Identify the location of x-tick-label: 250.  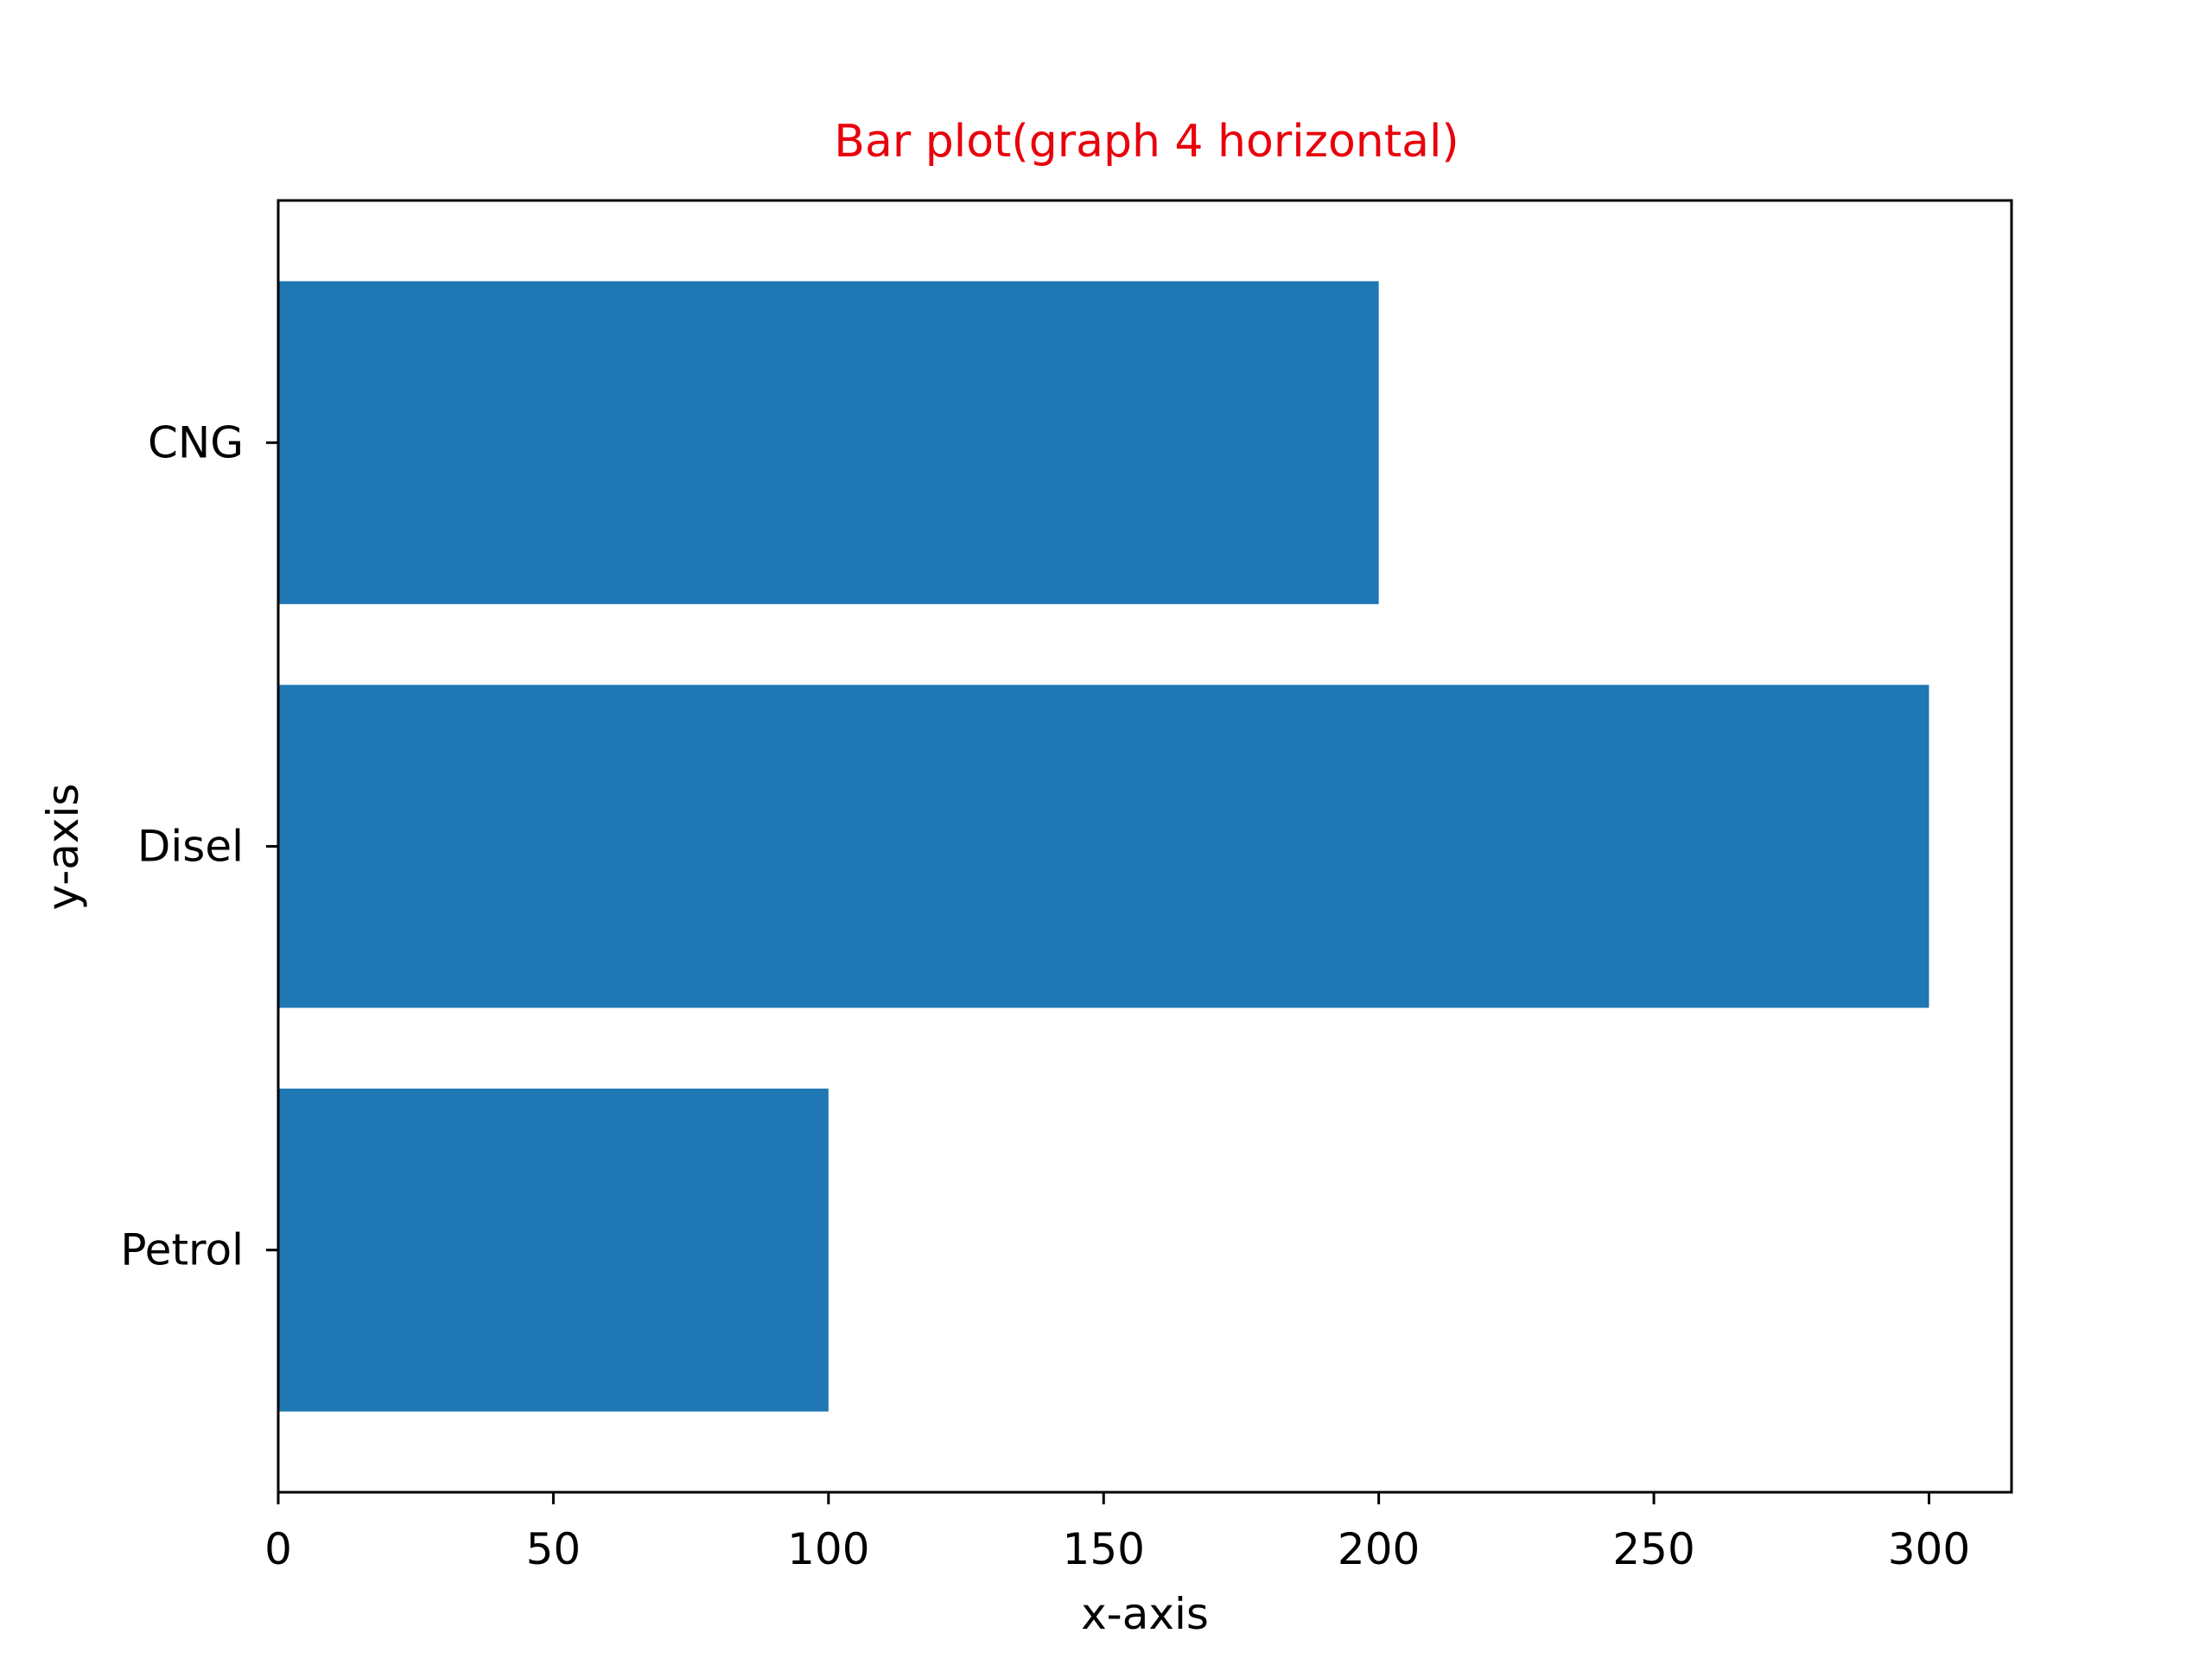
(1653, 1549).